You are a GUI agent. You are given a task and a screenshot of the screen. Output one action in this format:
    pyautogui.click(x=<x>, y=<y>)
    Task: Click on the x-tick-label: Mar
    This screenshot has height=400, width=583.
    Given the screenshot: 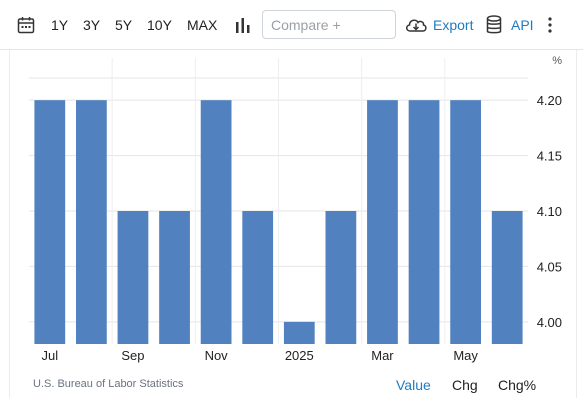 What is the action you would take?
    pyautogui.click(x=382, y=355)
    